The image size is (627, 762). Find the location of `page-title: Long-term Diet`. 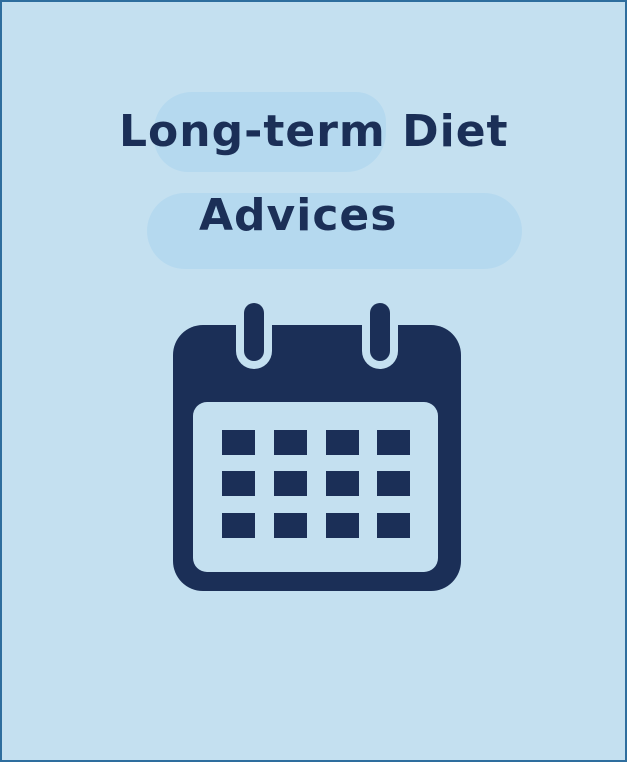

page-title: Long-term Diet is located at coordinates (314, 131).